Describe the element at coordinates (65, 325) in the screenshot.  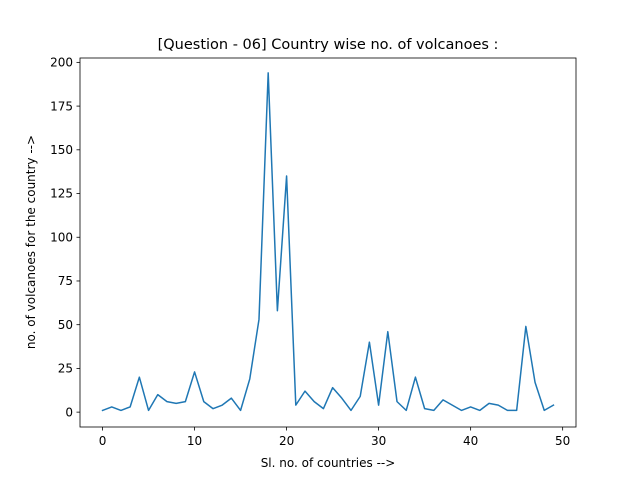
I see `y-tick-label: 50` at that location.